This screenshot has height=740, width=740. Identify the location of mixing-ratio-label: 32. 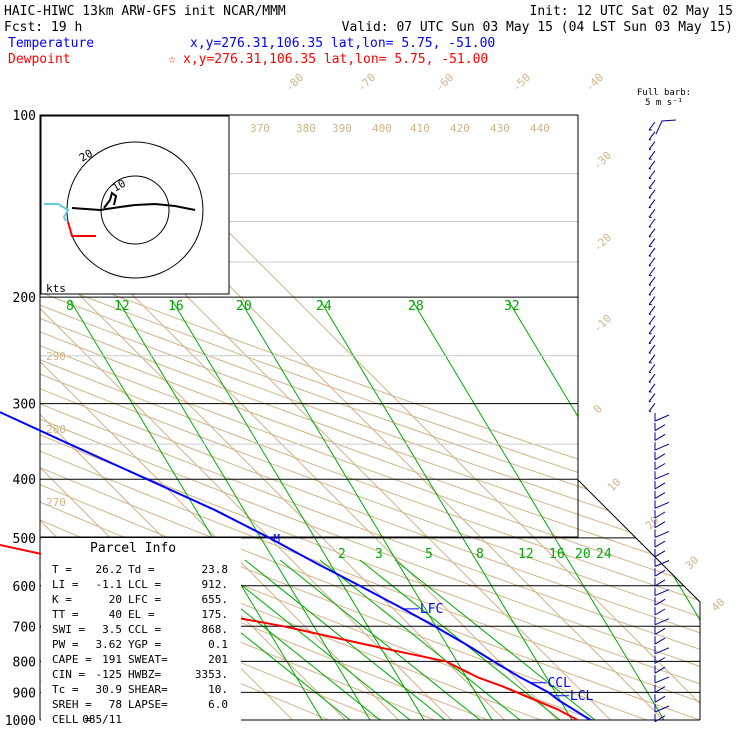
(512, 306).